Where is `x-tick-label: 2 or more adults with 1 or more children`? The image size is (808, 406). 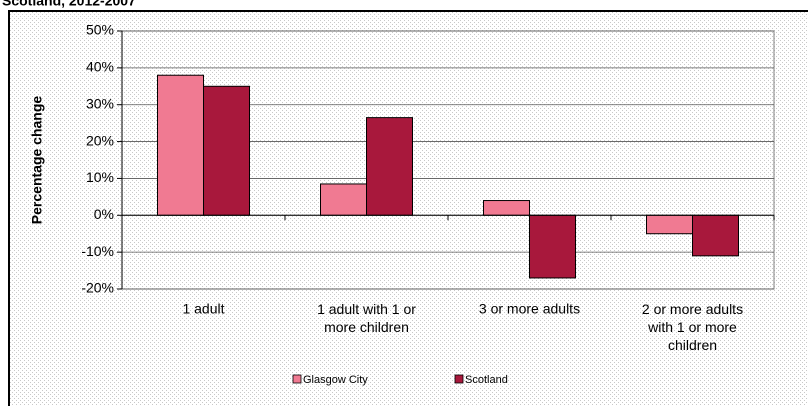 x-tick-label: 2 or more adults with 1 or more children is located at coordinates (692, 327).